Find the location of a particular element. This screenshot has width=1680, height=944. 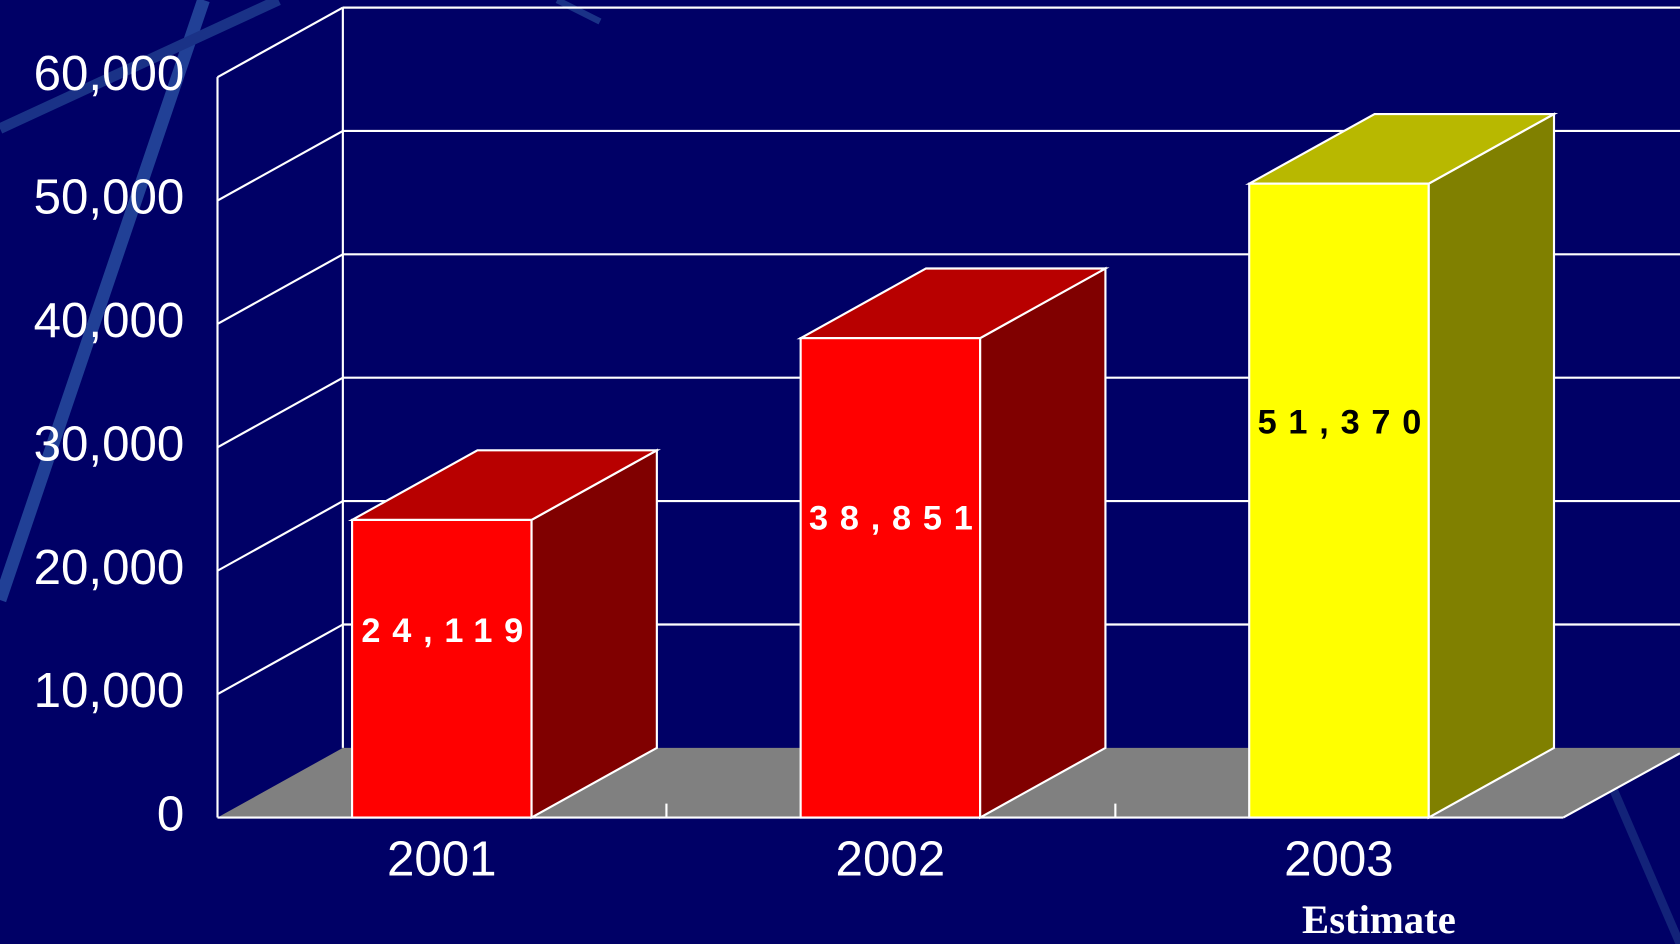

y-tick-label: 30,000 is located at coordinates (109, 443).